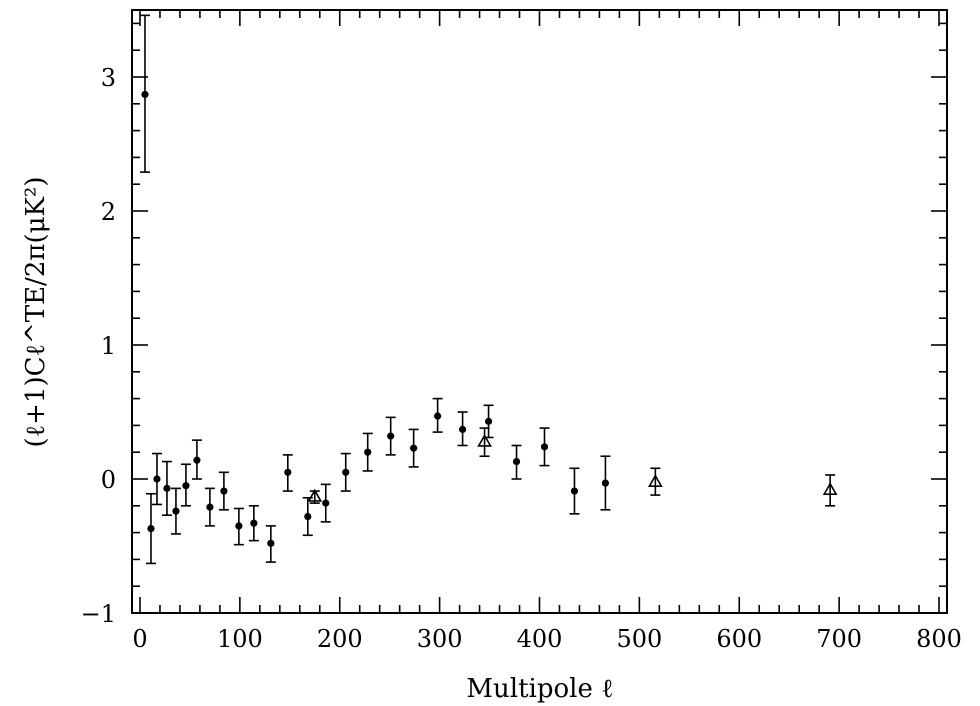 The image size is (980, 706). I want to click on x-axis-label: Multipole ℓ, so click(539, 689).